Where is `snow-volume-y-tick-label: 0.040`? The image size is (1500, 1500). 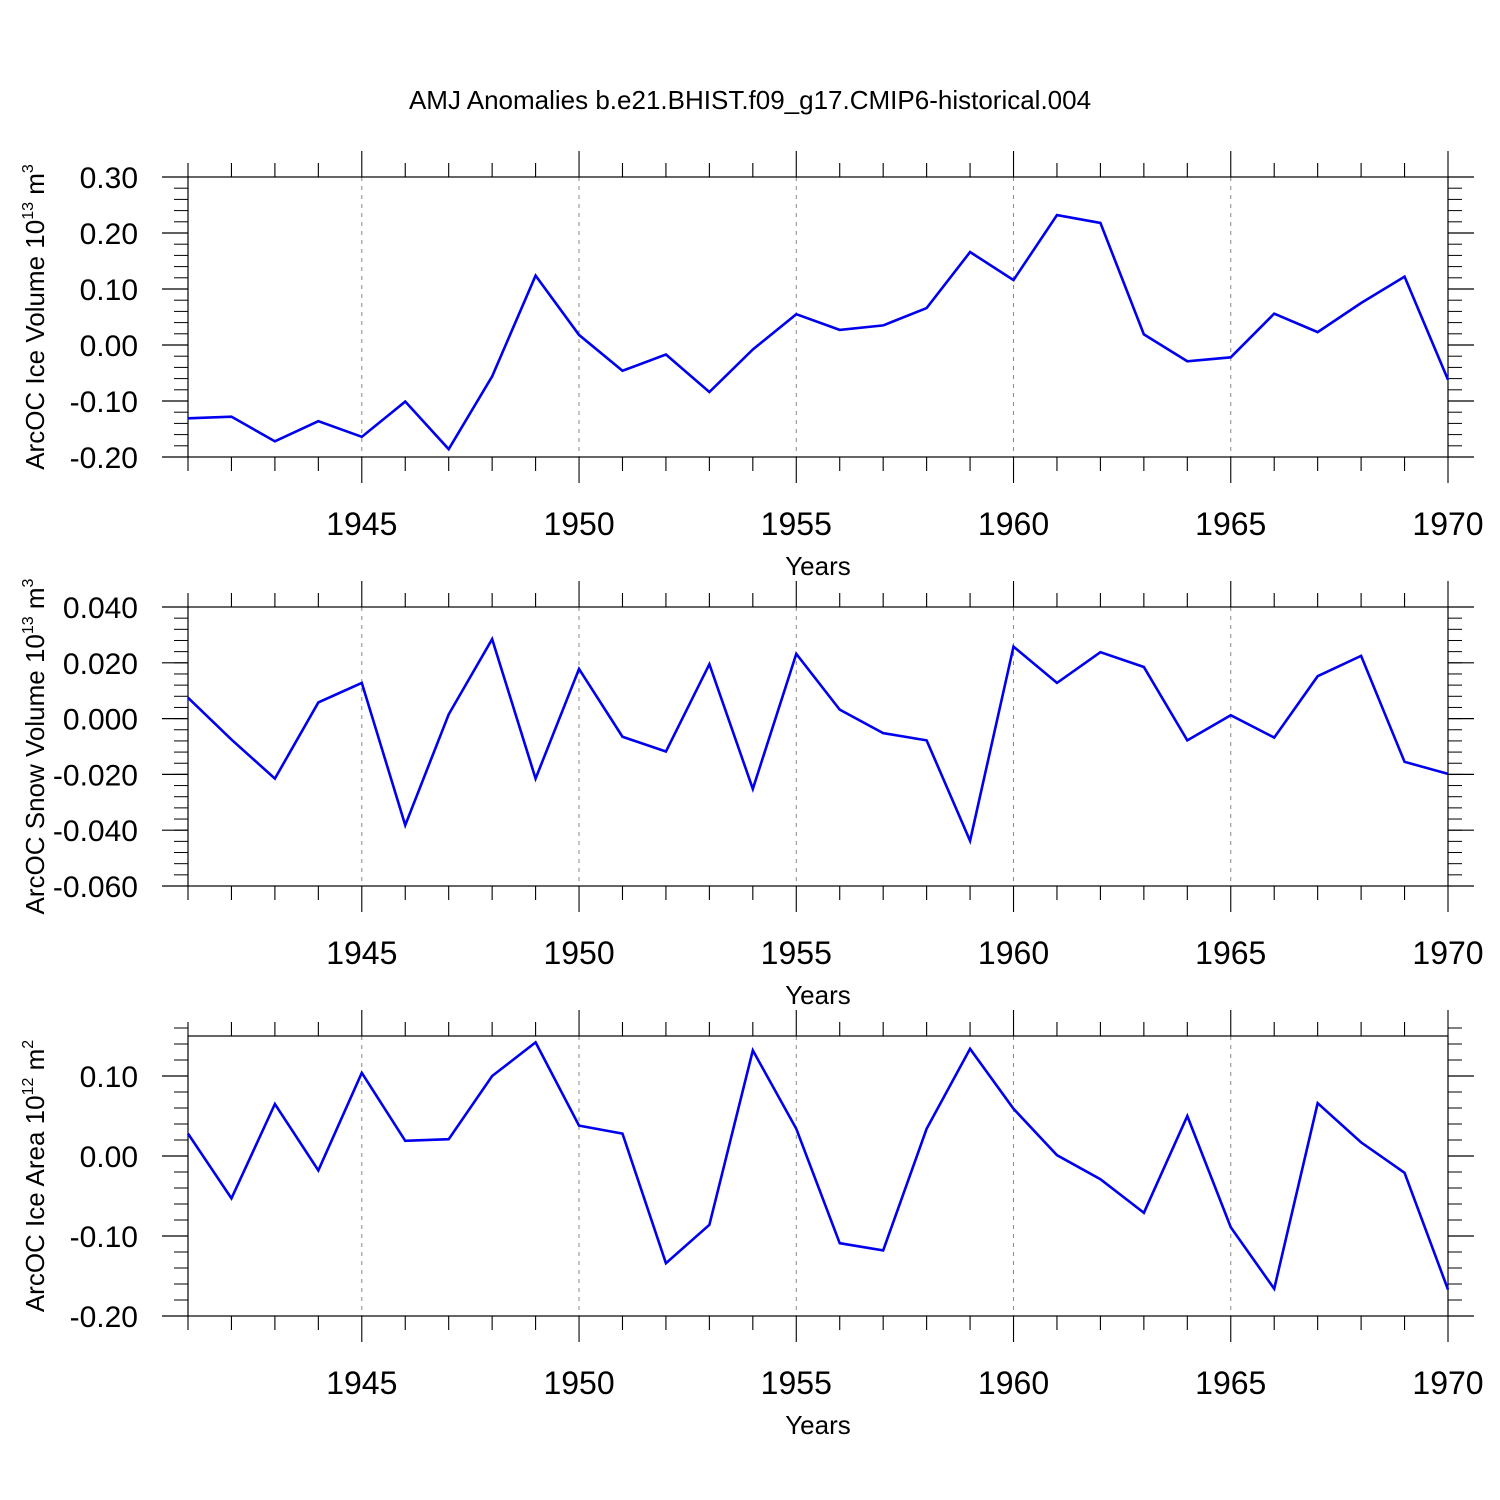
snow-volume-y-tick-label: 0.040 is located at coordinates (100, 608).